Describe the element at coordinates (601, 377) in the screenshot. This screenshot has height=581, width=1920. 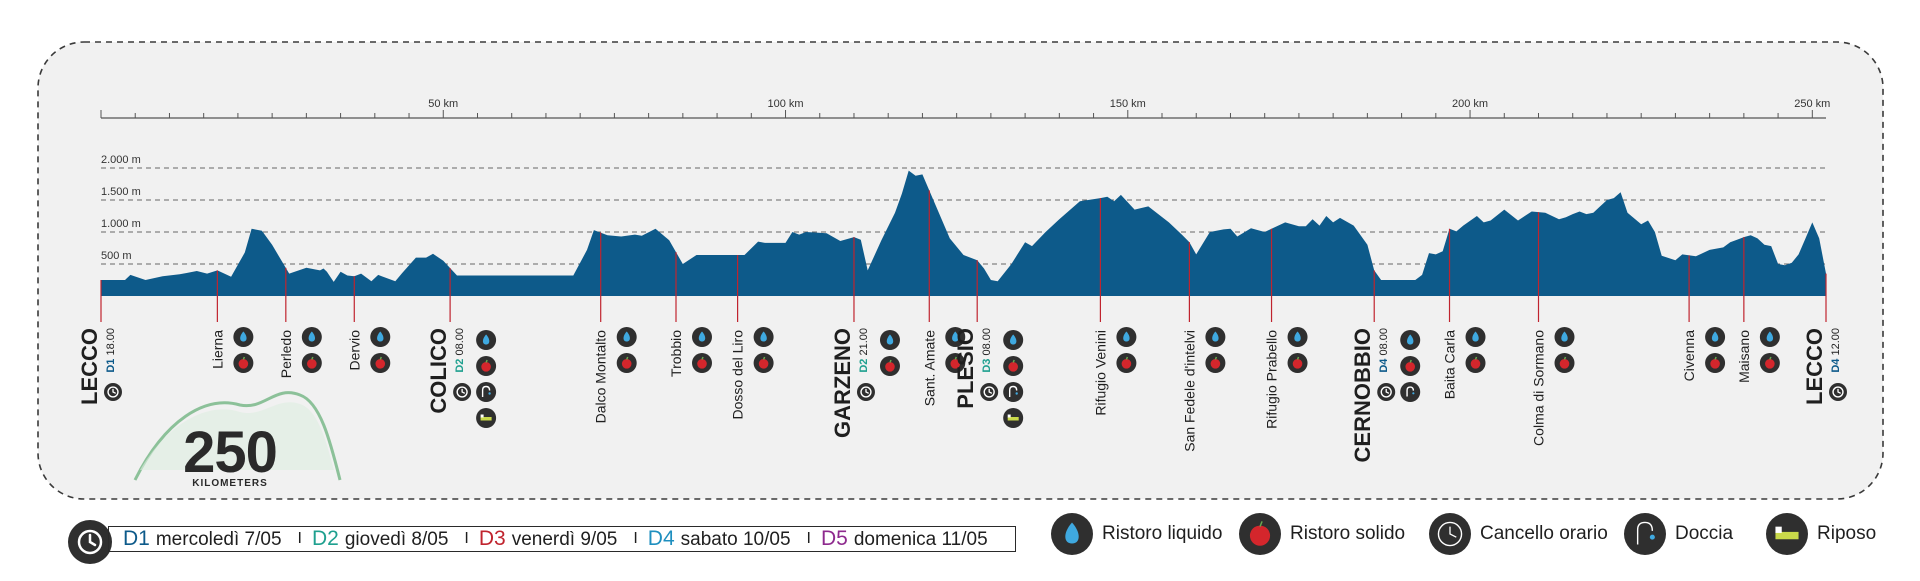
I see `waypoint-name: Dalco Montalto` at that location.